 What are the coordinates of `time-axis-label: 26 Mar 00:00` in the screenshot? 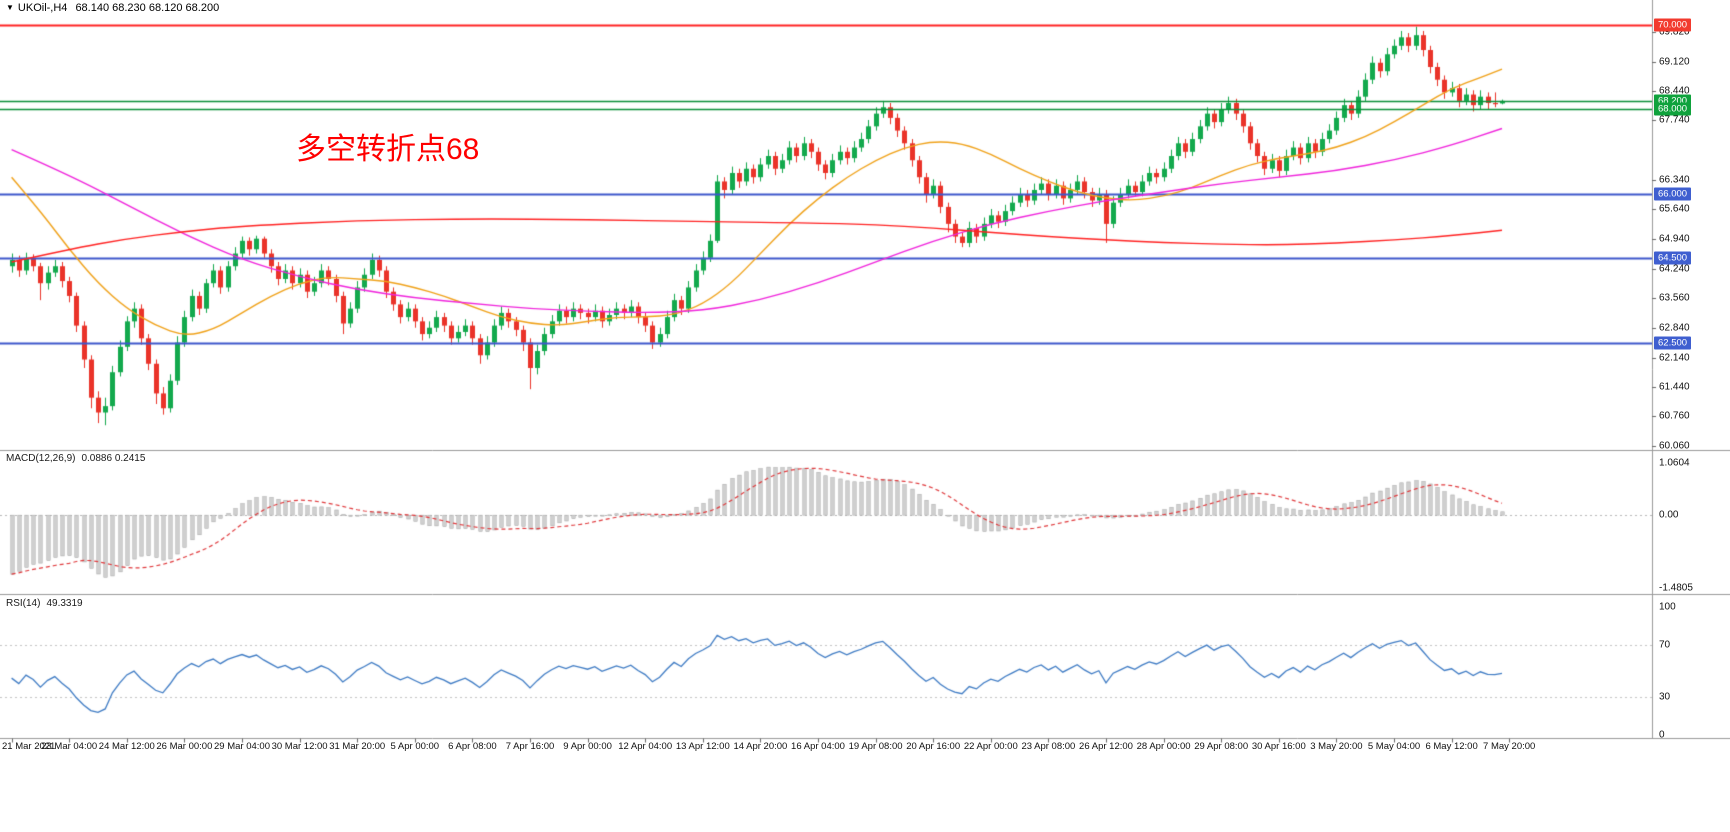 It's located at (184, 746).